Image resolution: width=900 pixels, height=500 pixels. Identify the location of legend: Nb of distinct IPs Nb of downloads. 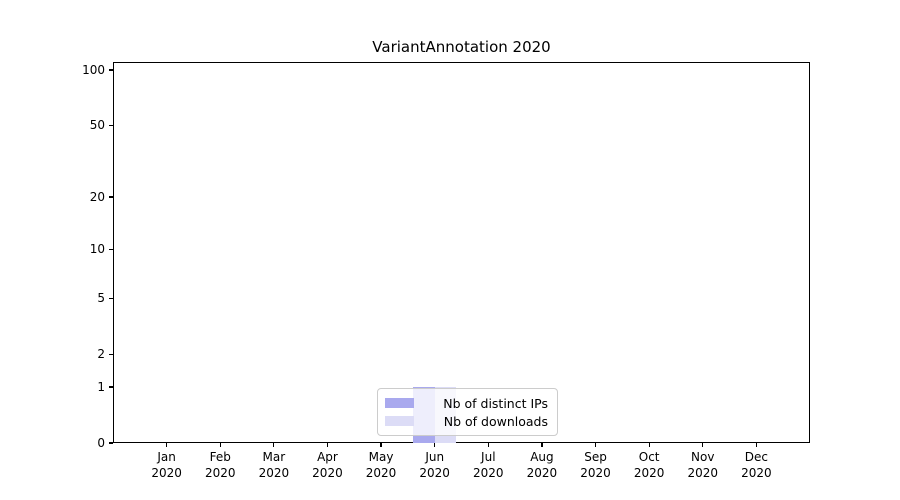
(467, 412).